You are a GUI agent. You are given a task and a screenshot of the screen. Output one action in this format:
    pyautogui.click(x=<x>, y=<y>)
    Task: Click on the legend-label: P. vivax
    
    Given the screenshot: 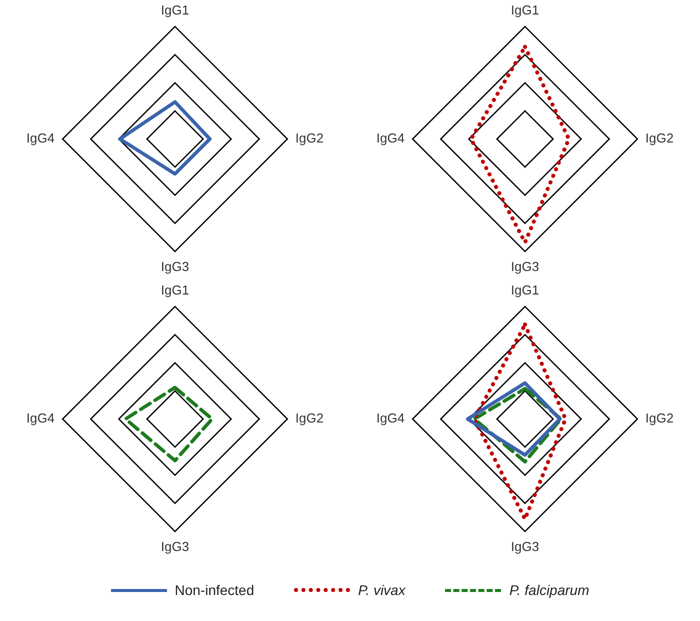 What is the action you would take?
    pyautogui.click(x=382, y=590)
    